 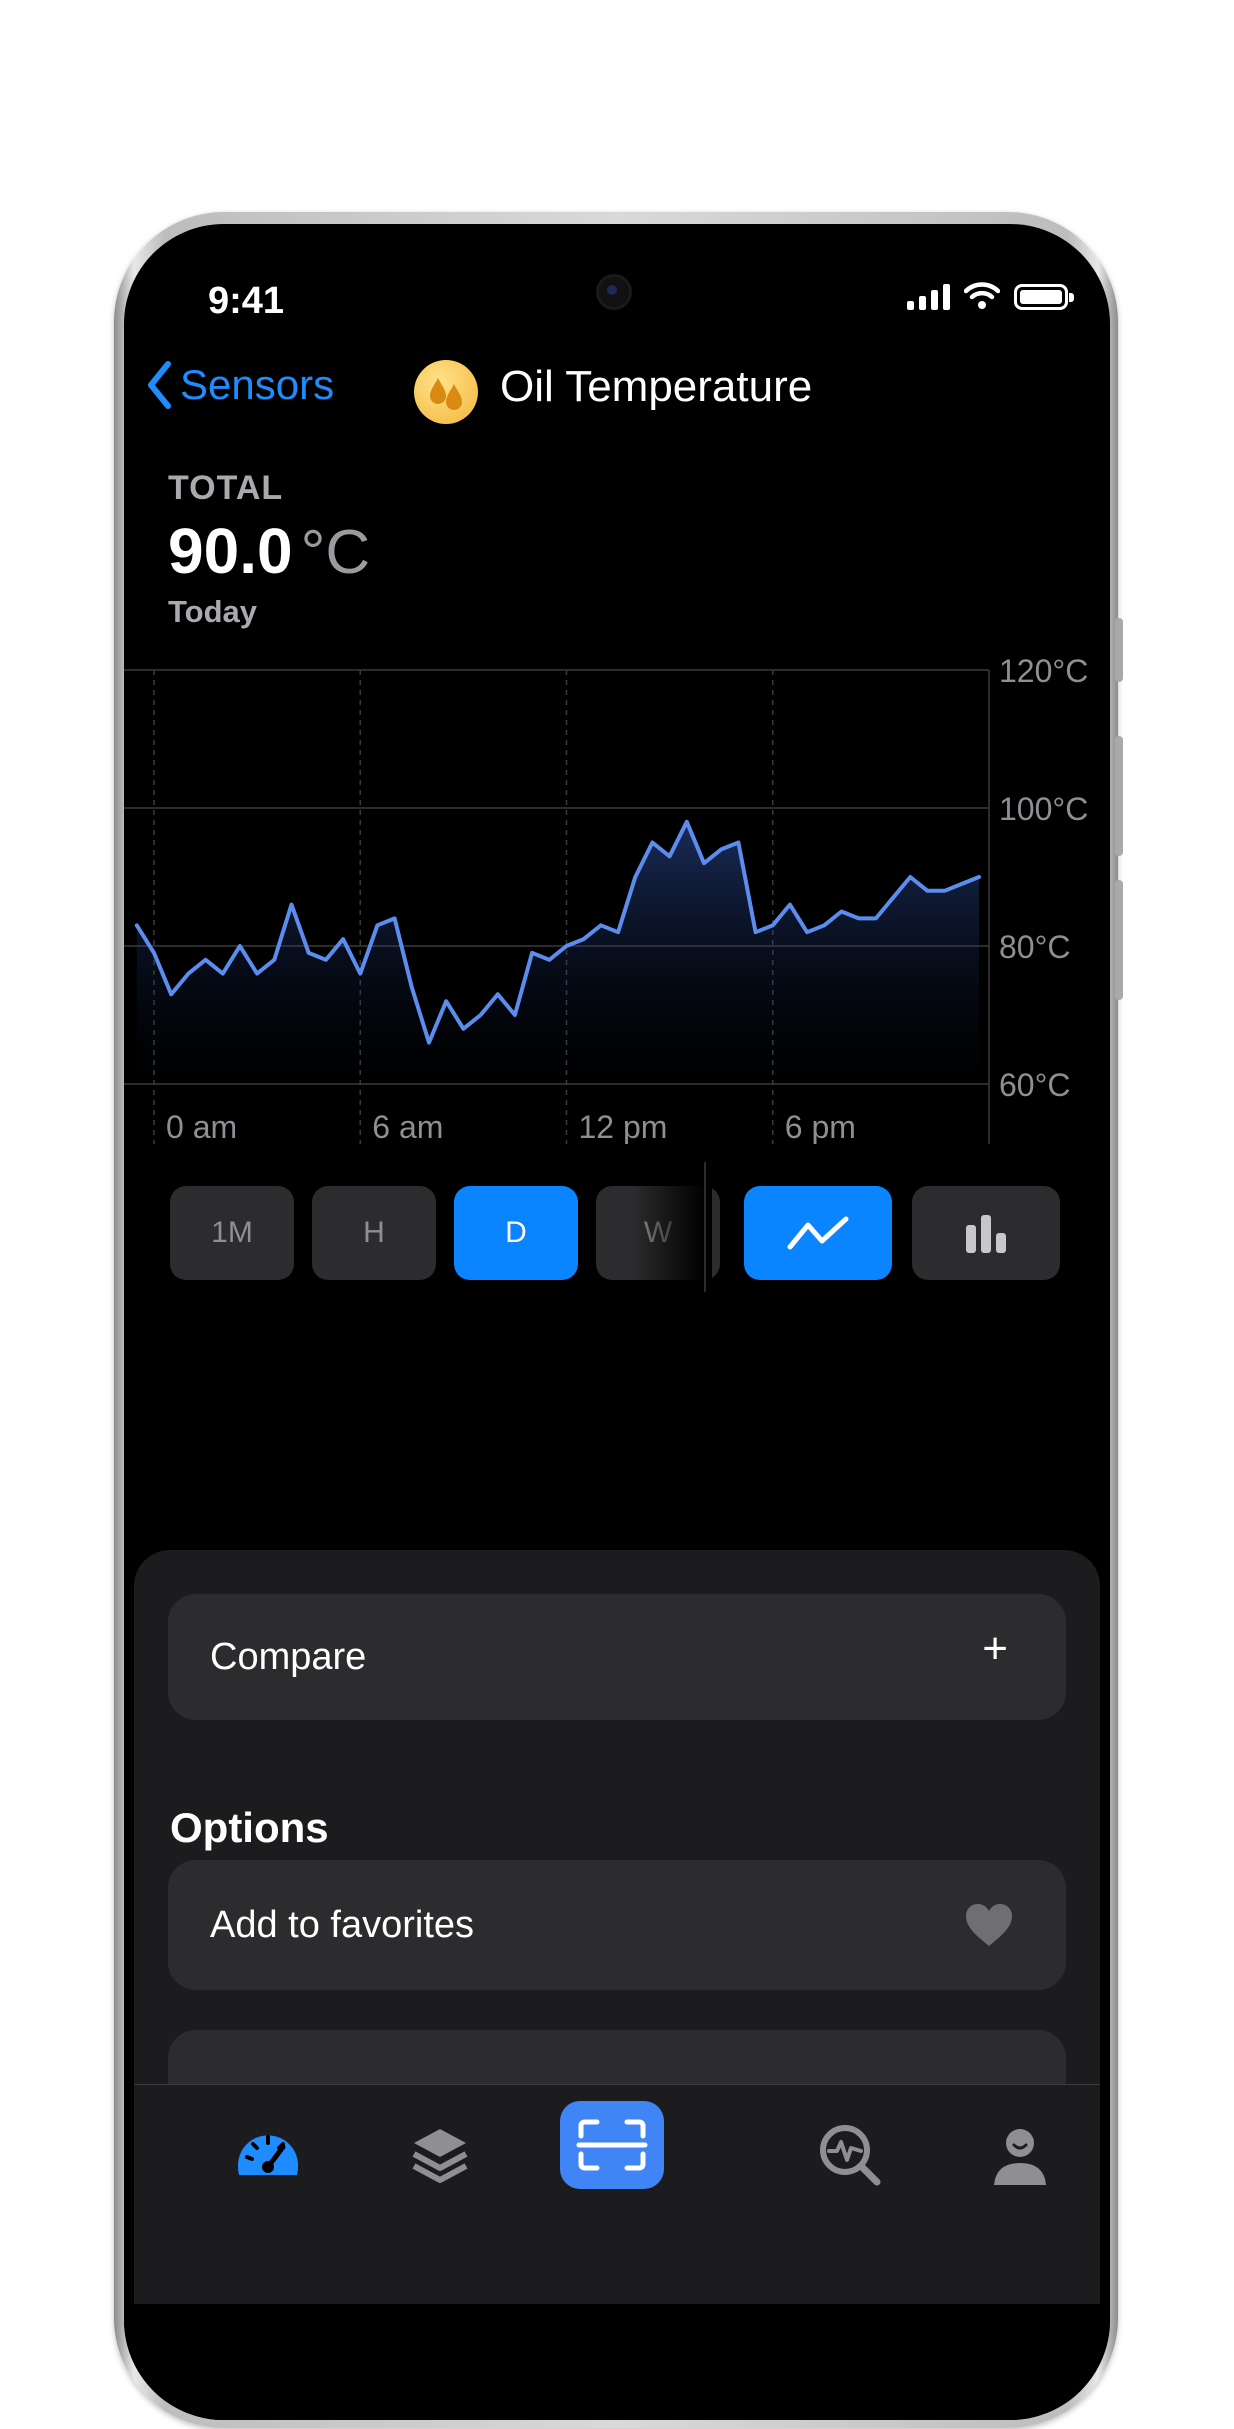 What do you see at coordinates (705, 1227) in the screenshot?
I see `divider` at bounding box center [705, 1227].